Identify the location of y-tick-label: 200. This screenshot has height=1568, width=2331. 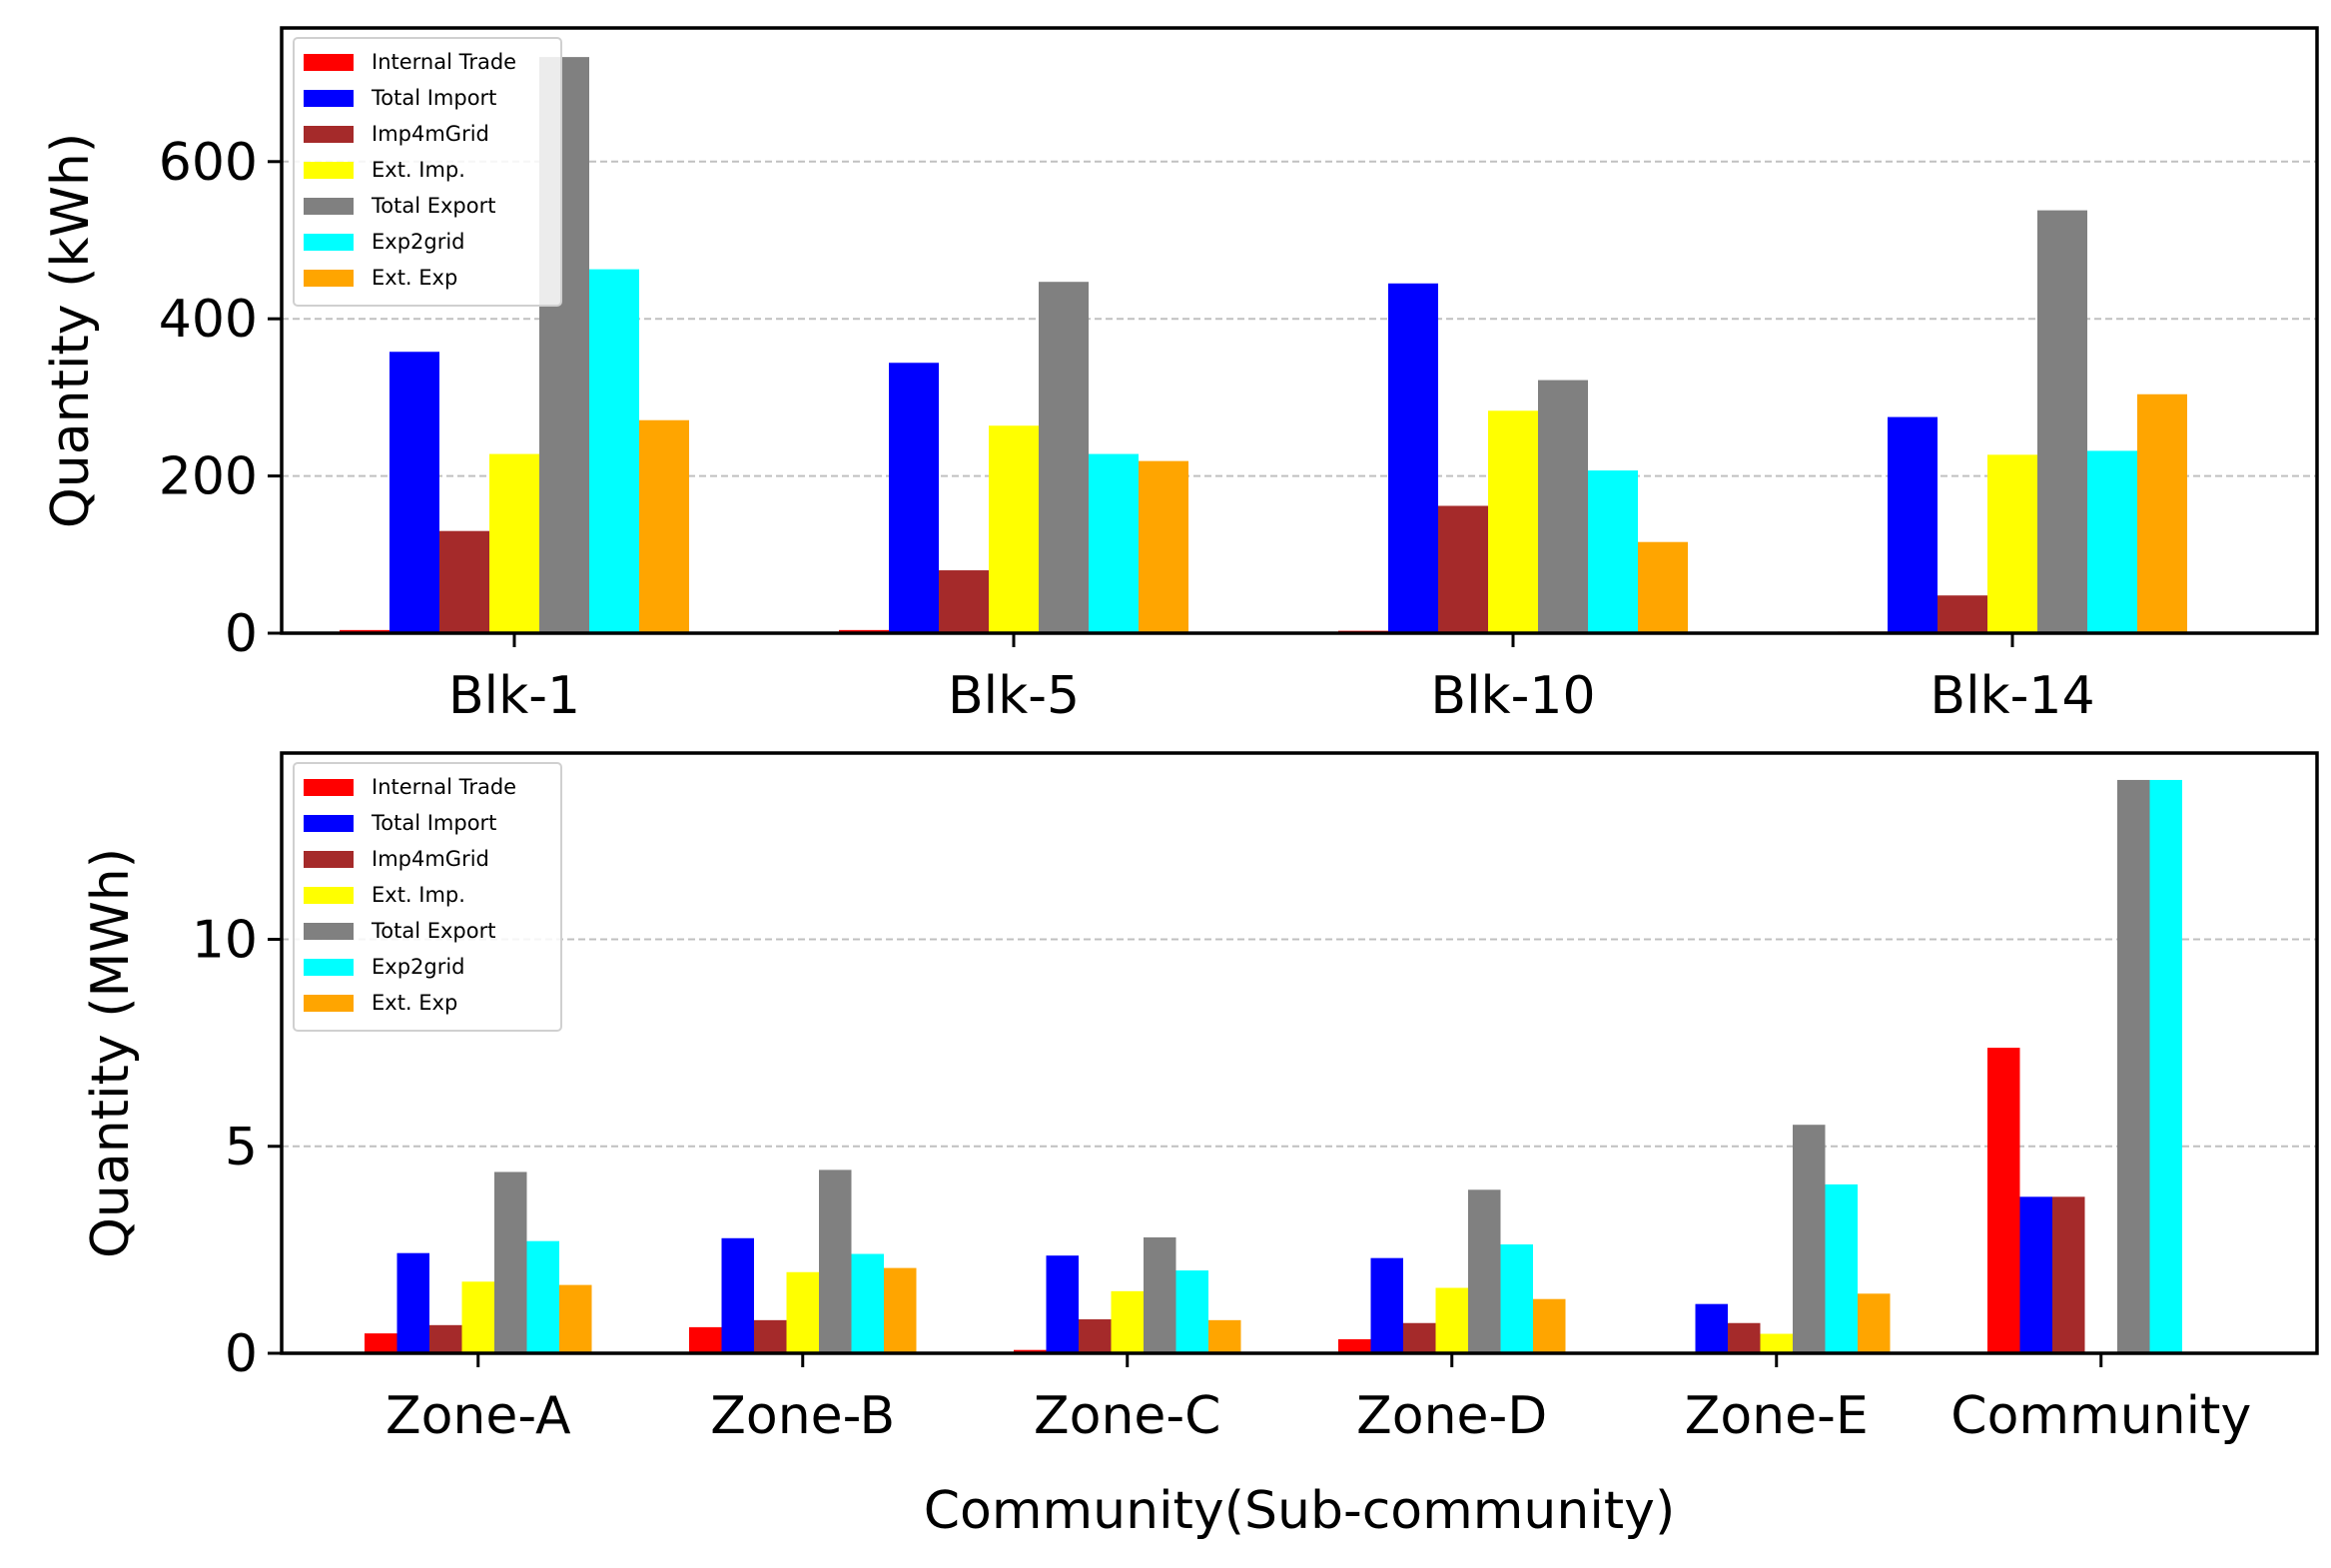
(208, 477).